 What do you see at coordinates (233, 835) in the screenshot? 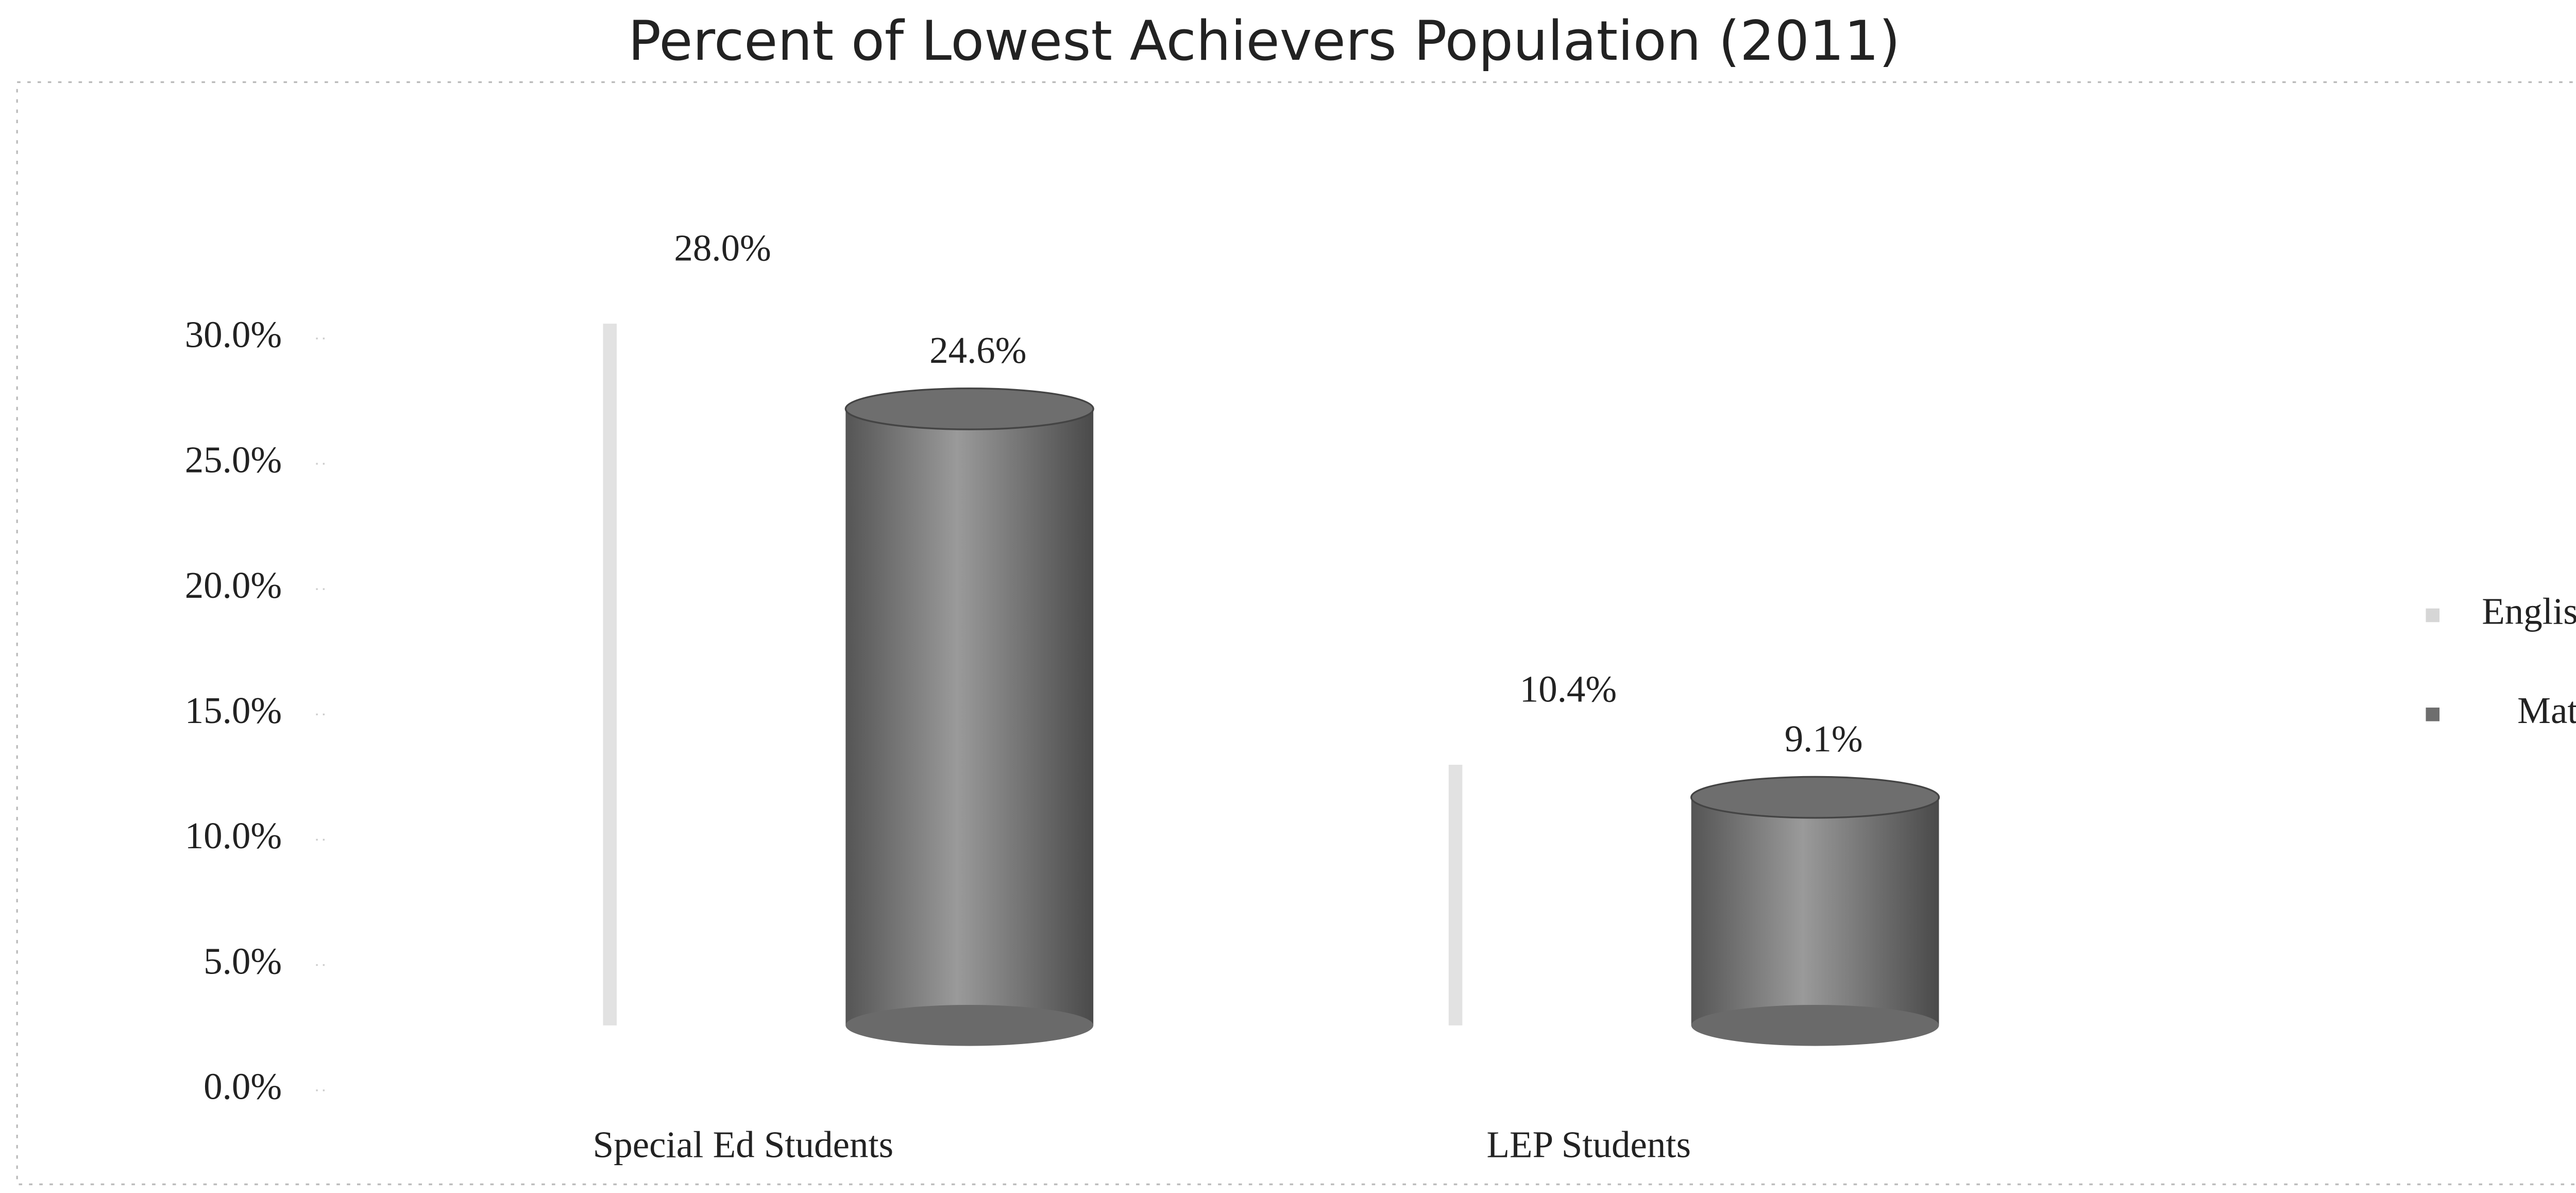
I see `y-tick-label: 10.0%` at bounding box center [233, 835].